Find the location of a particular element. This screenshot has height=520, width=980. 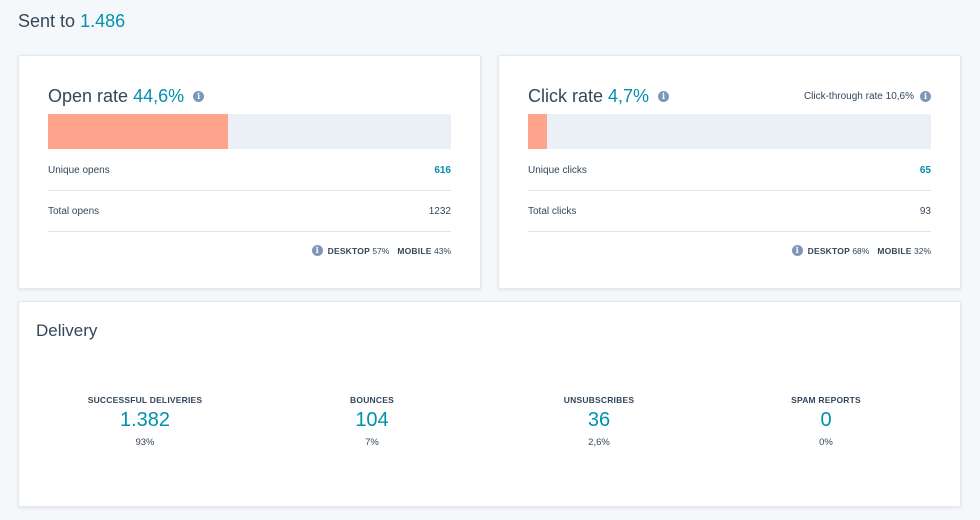

metric-value: 104 is located at coordinates (372, 420).